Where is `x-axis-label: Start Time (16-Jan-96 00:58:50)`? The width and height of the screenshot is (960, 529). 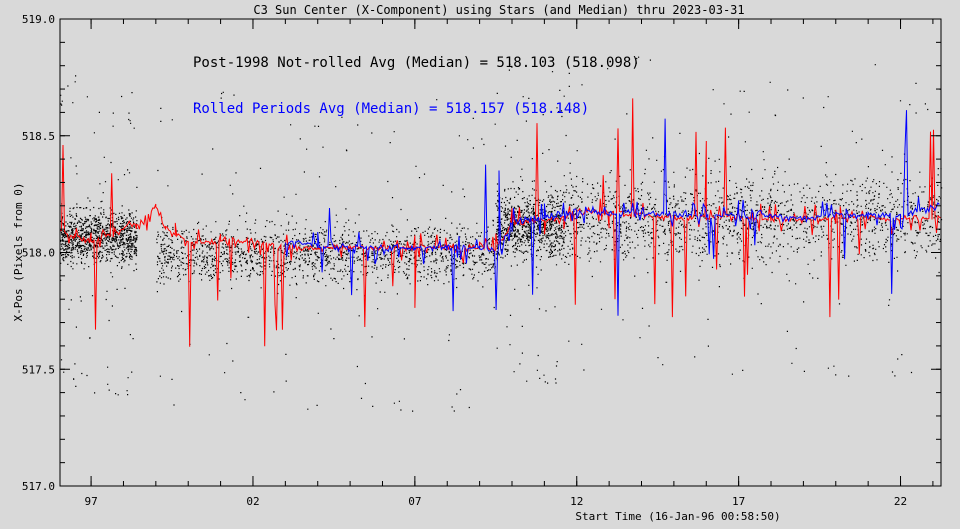
x-axis-label: Start Time (16-Jan-96 00:58:50) is located at coordinates (677, 516).